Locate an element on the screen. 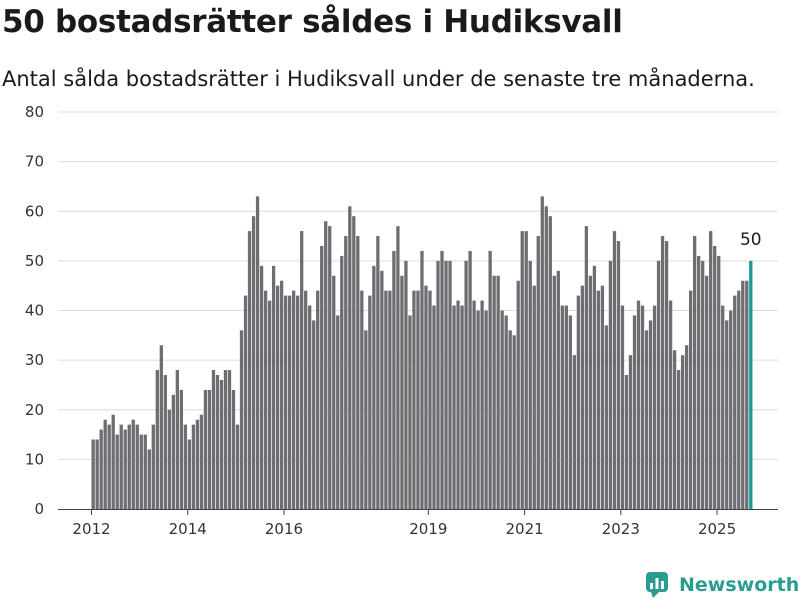  y-tick-label: 70 is located at coordinates (34, 162).